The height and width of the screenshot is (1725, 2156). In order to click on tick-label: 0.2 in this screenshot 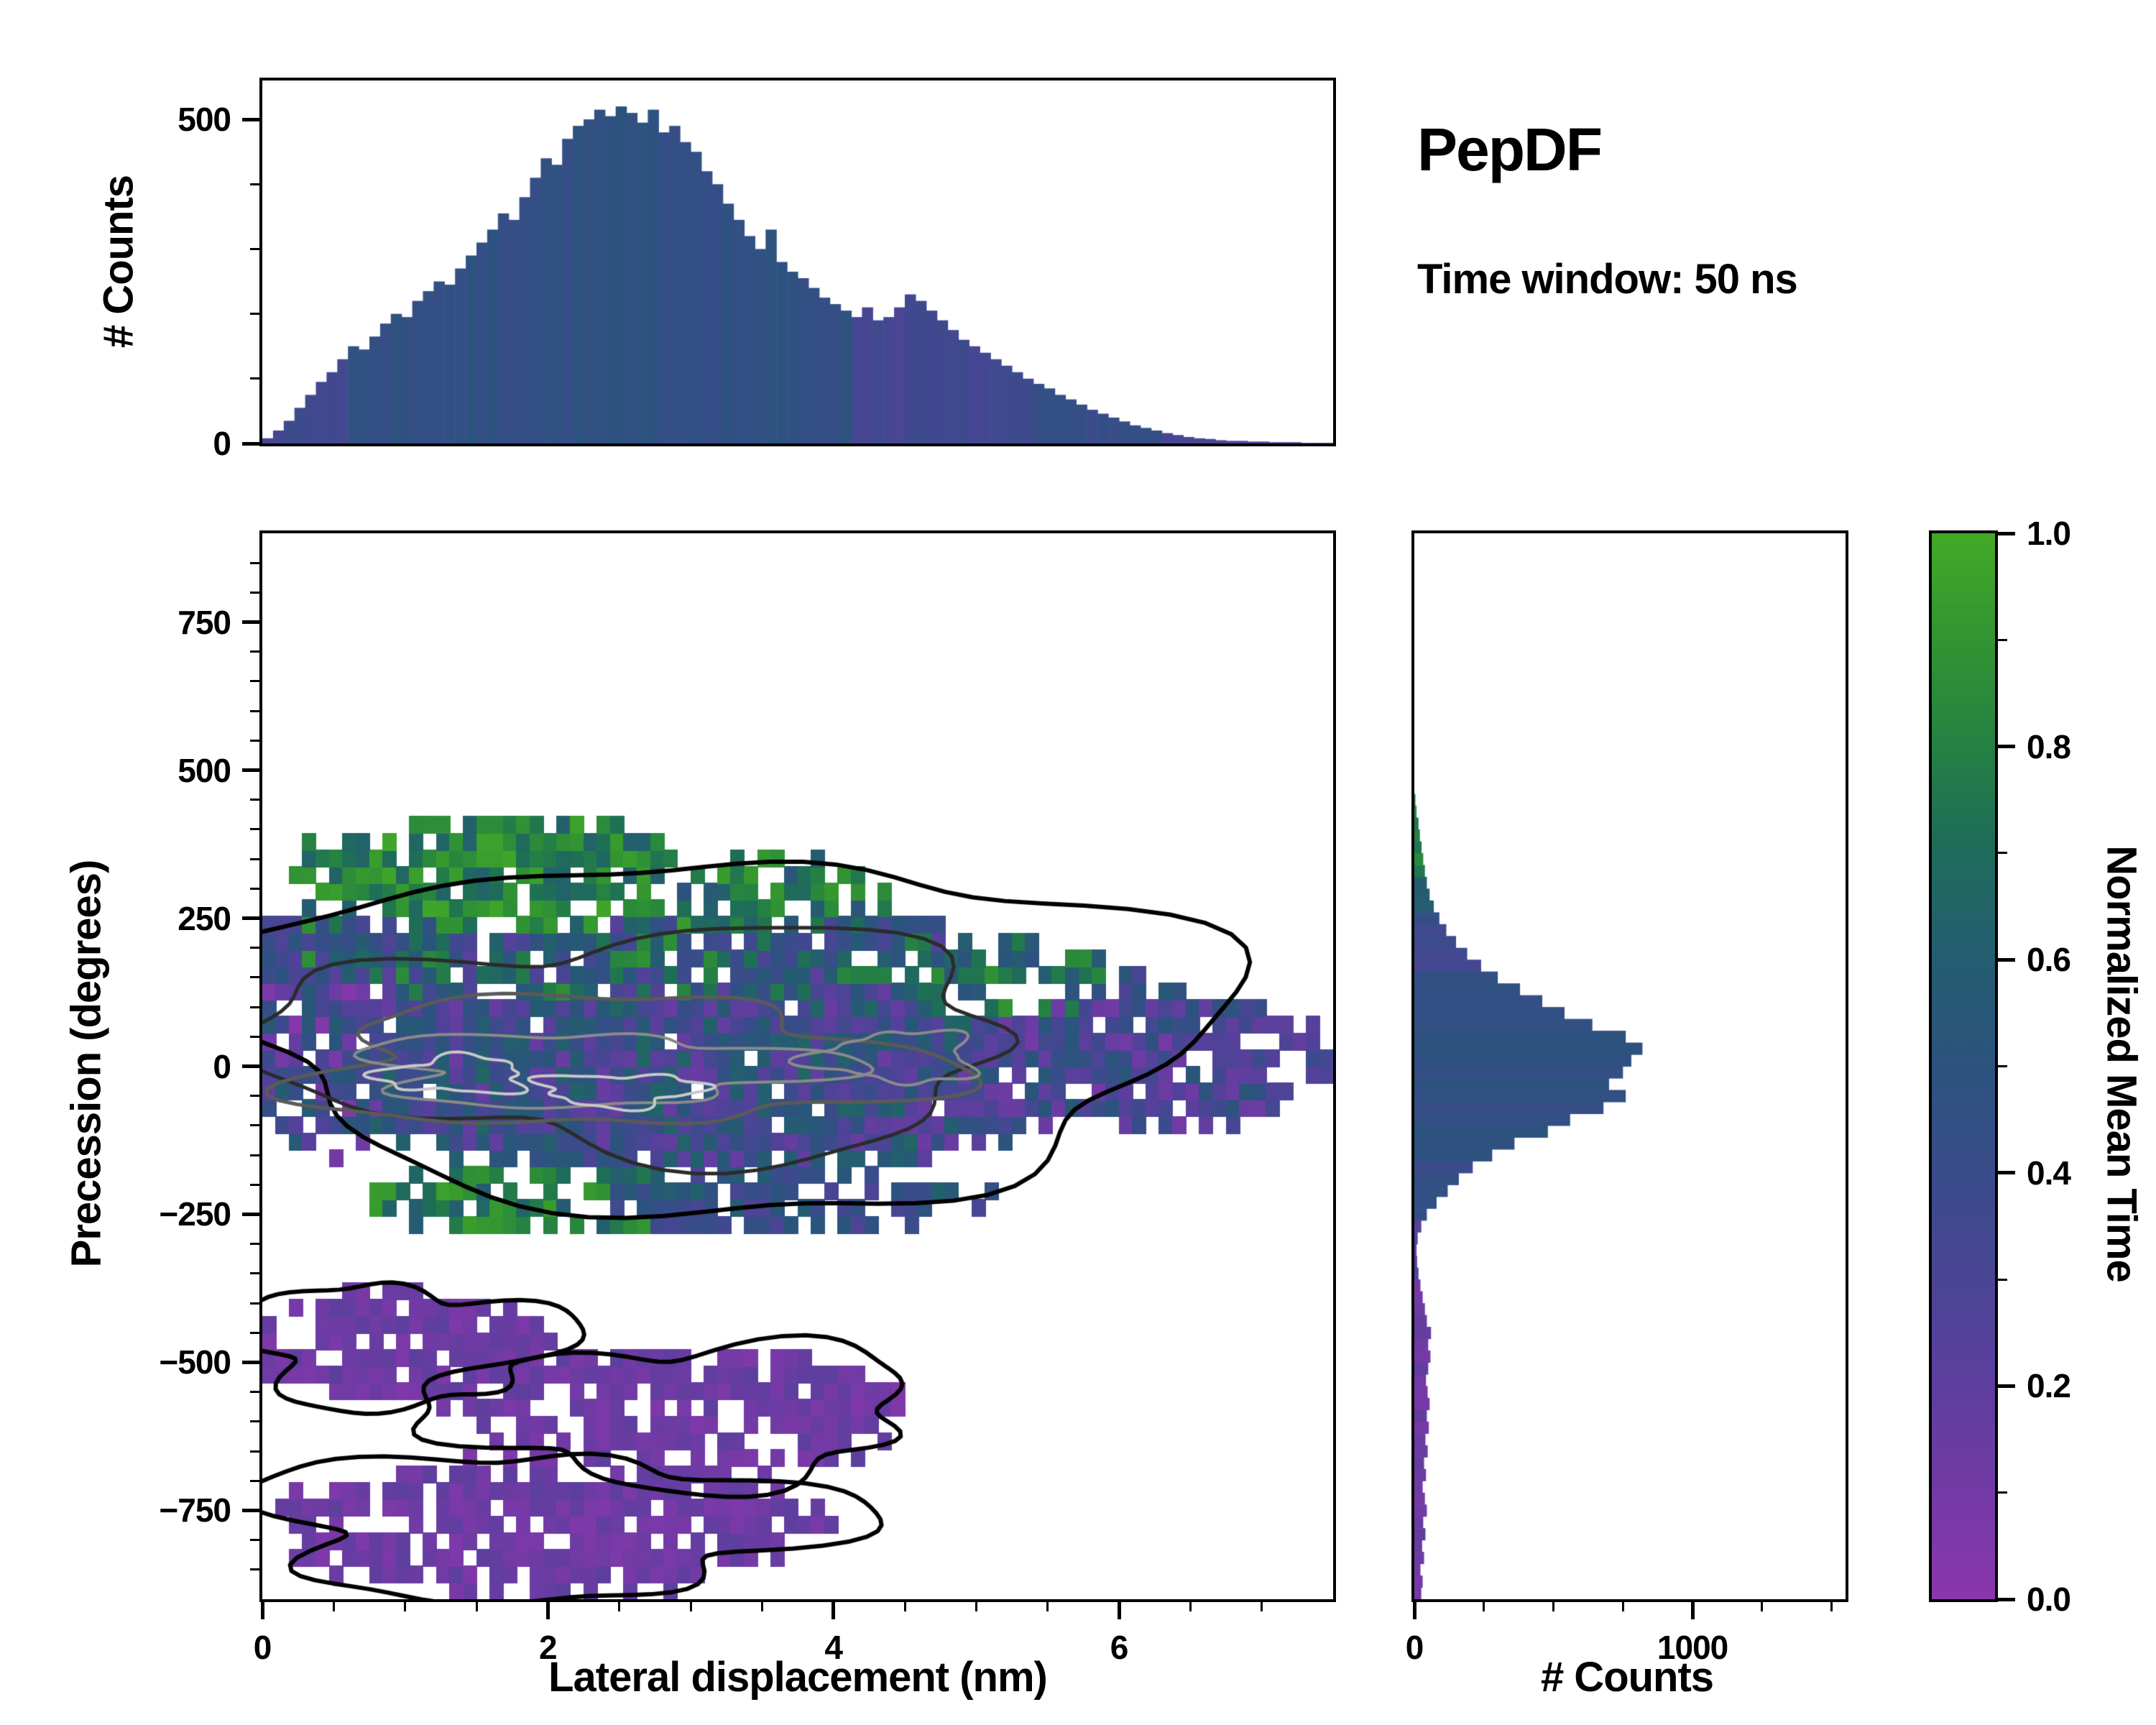, I will do `click(2049, 1386)`.